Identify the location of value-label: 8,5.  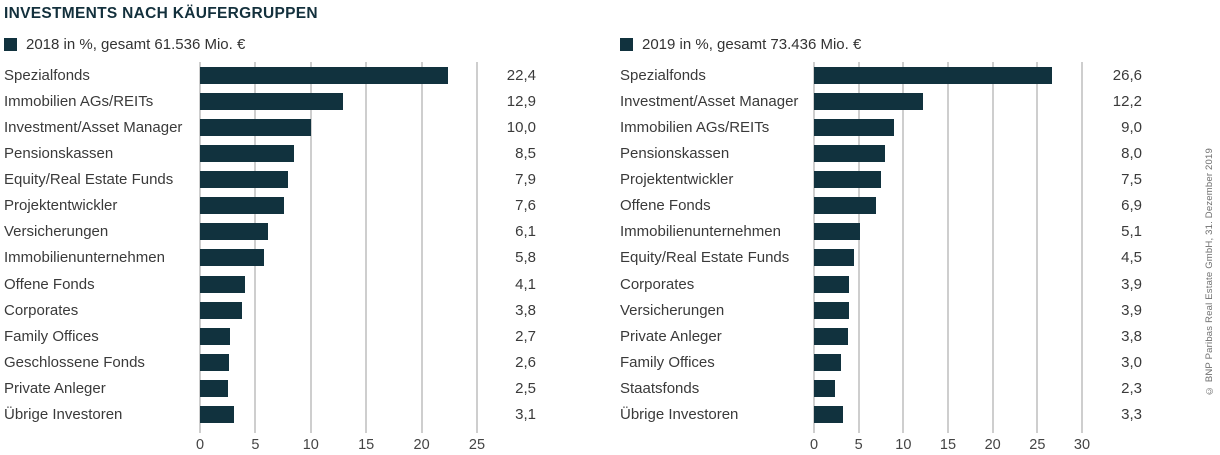
(525, 153).